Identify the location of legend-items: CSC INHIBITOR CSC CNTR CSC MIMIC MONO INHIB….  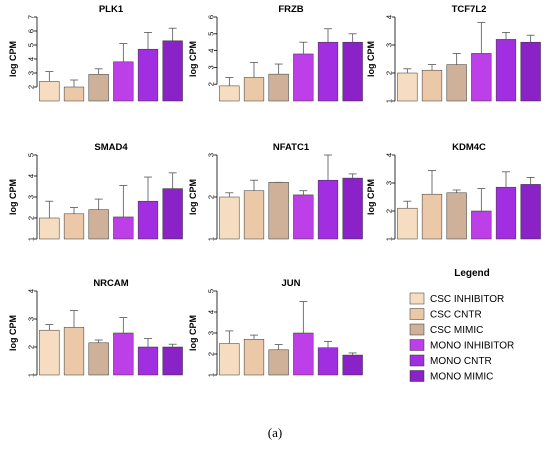
(461, 337).